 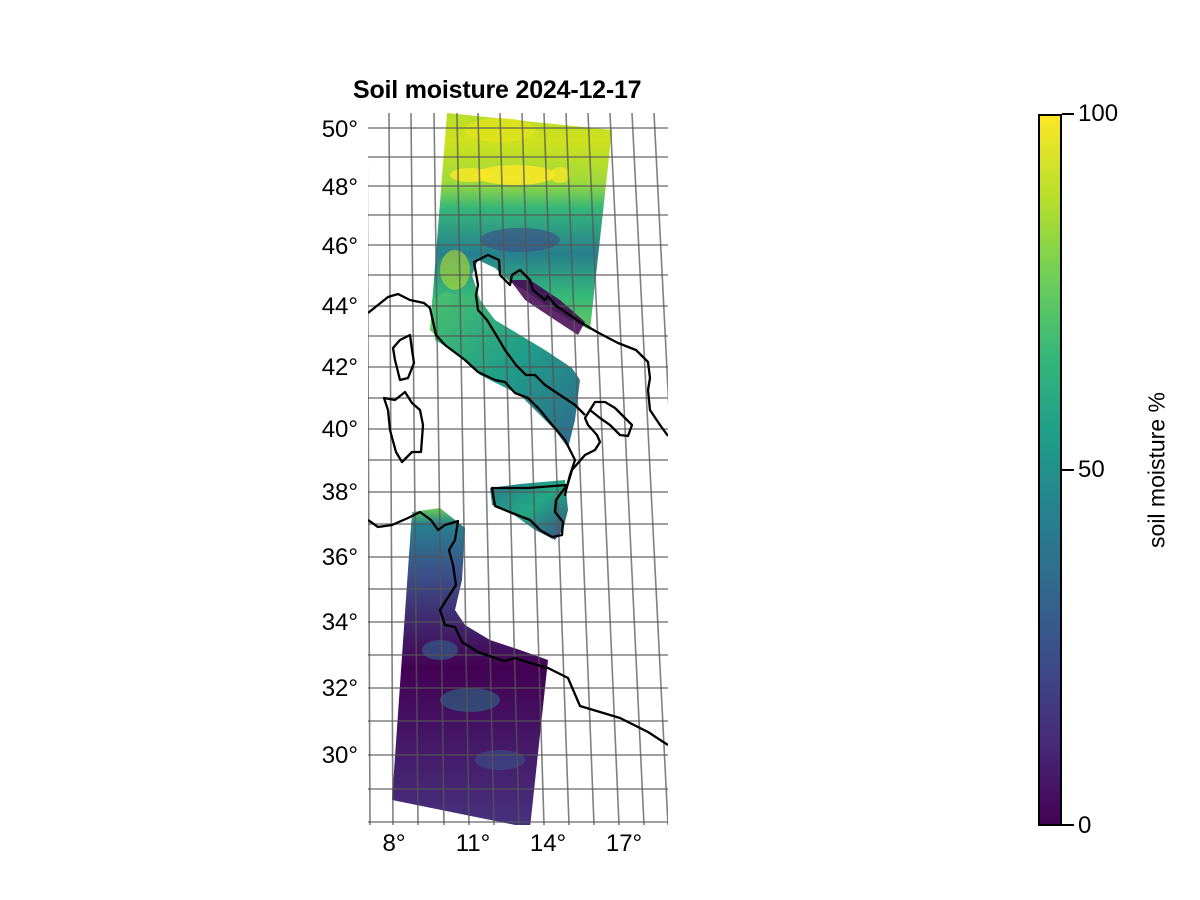 What do you see at coordinates (339, 187) in the screenshot?
I see `y-tick-48: 48°` at bounding box center [339, 187].